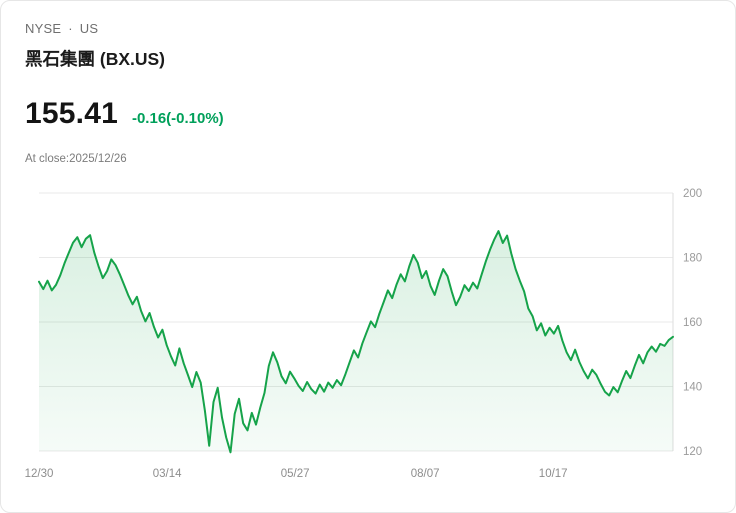 Image resolution: width=736 pixels, height=513 pixels. What do you see at coordinates (368, 114) in the screenshot?
I see `price-row: 155.41 -0.16(-0.10%)` at bounding box center [368, 114].